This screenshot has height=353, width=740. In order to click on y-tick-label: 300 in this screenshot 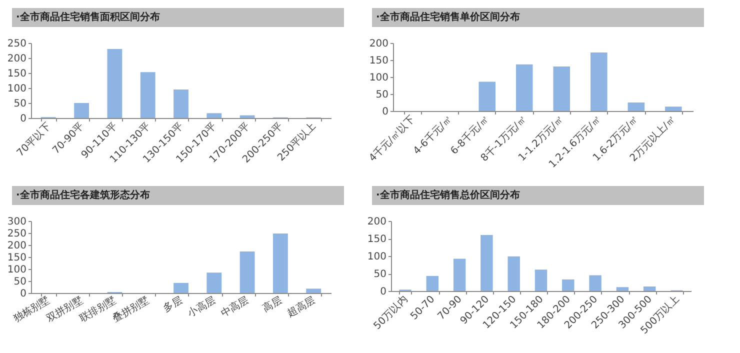, I will do `click(16, 222)`.